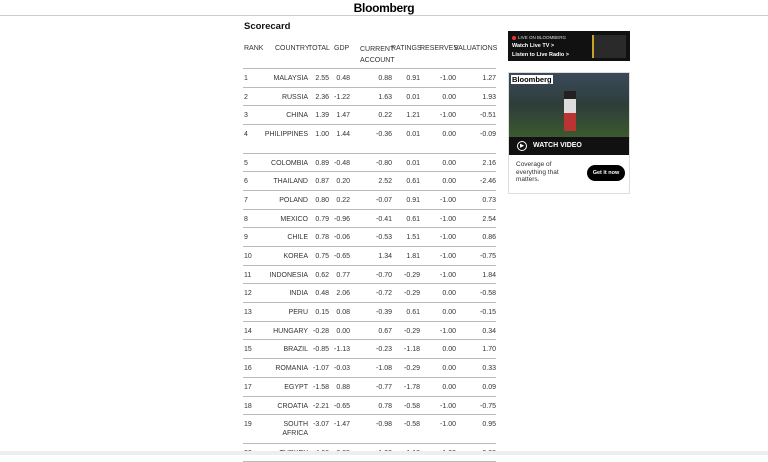 The image size is (768, 462). What do you see at coordinates (322, 116) in the screenshot?
I see `total-cell: 1.39` at bounding box center [322, 116].